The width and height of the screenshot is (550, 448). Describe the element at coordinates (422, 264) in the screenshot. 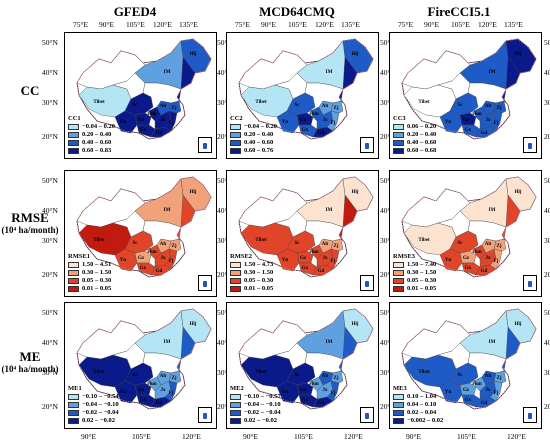

I see `legend-label: 1.50 – 7.40` at that location.